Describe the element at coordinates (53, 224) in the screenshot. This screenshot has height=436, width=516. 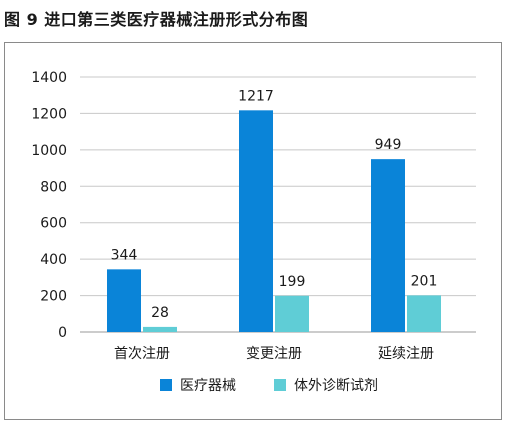
I see `y-tick-label: 600` at that location.